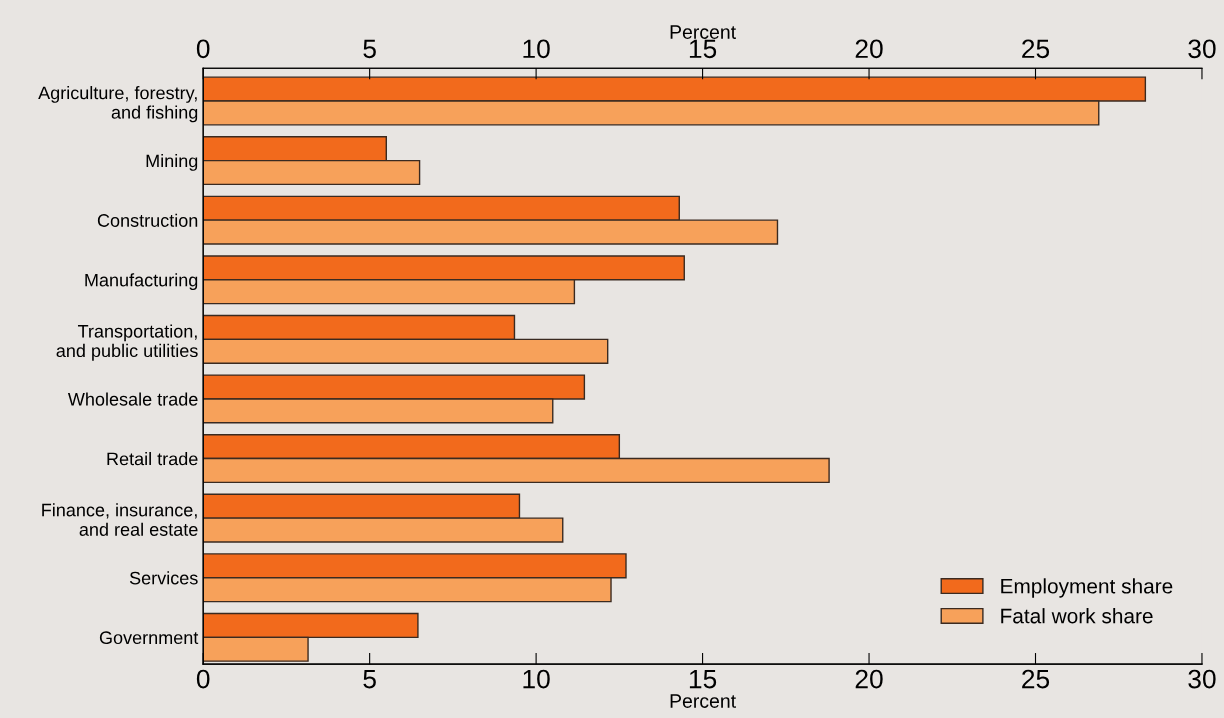 The width and height of the screenshot is (1224, 718). What do you see at coordinates (1202, 49) in the screenshot?
I see `x2-tick-label: 30` at bounding box center [1202, 49].